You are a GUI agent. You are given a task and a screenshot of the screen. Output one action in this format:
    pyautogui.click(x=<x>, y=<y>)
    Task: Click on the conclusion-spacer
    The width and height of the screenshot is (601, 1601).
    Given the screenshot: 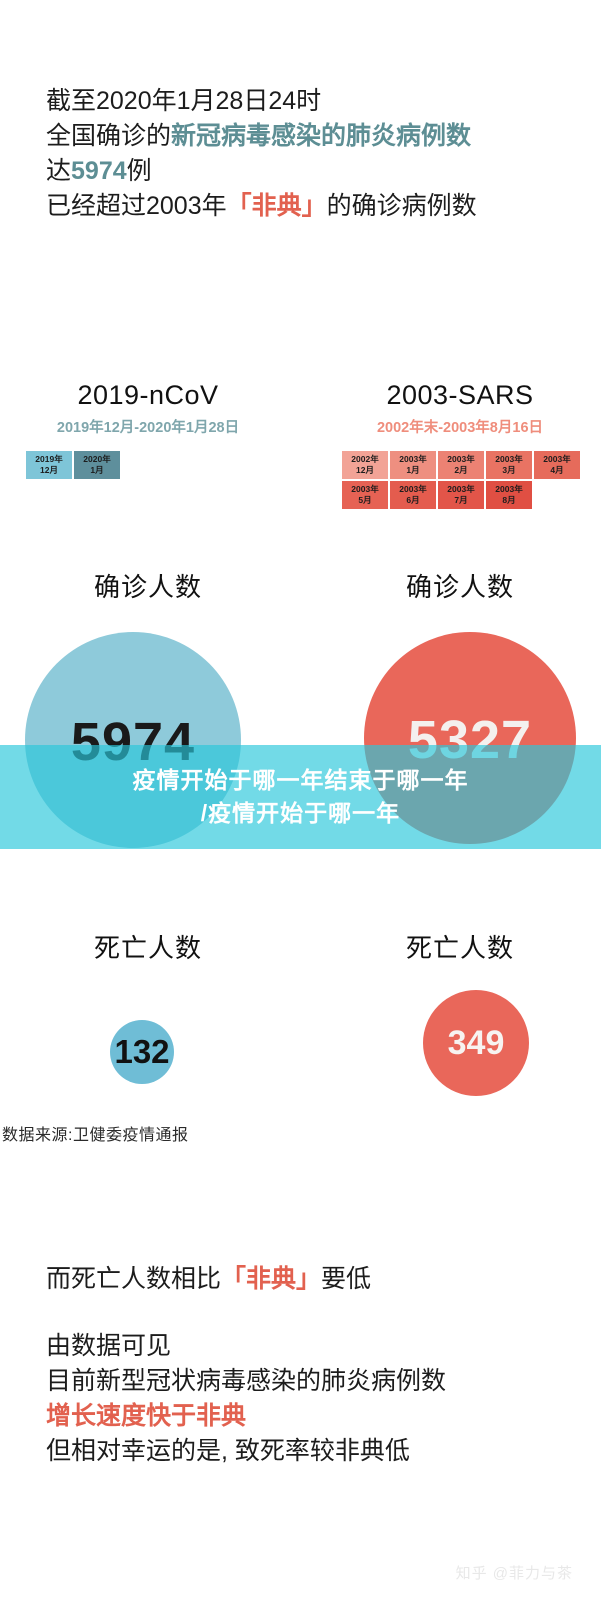 What is the action you would take?
    pyautogui.click(x=316, y=1313)
    